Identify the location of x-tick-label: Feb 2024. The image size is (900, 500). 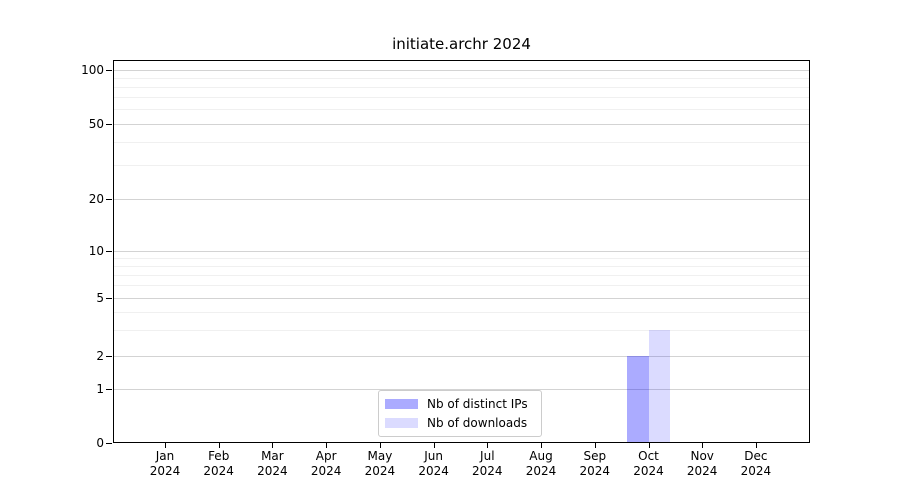
(218, 463).